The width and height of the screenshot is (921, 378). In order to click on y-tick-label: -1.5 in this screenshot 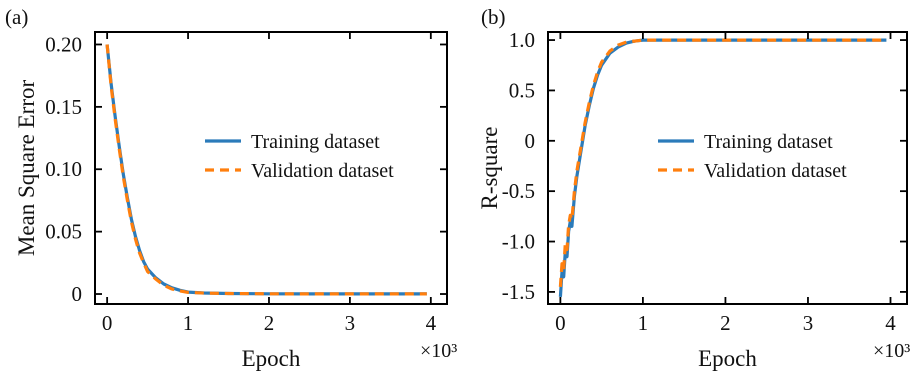, I will do `click(518, 292)`.